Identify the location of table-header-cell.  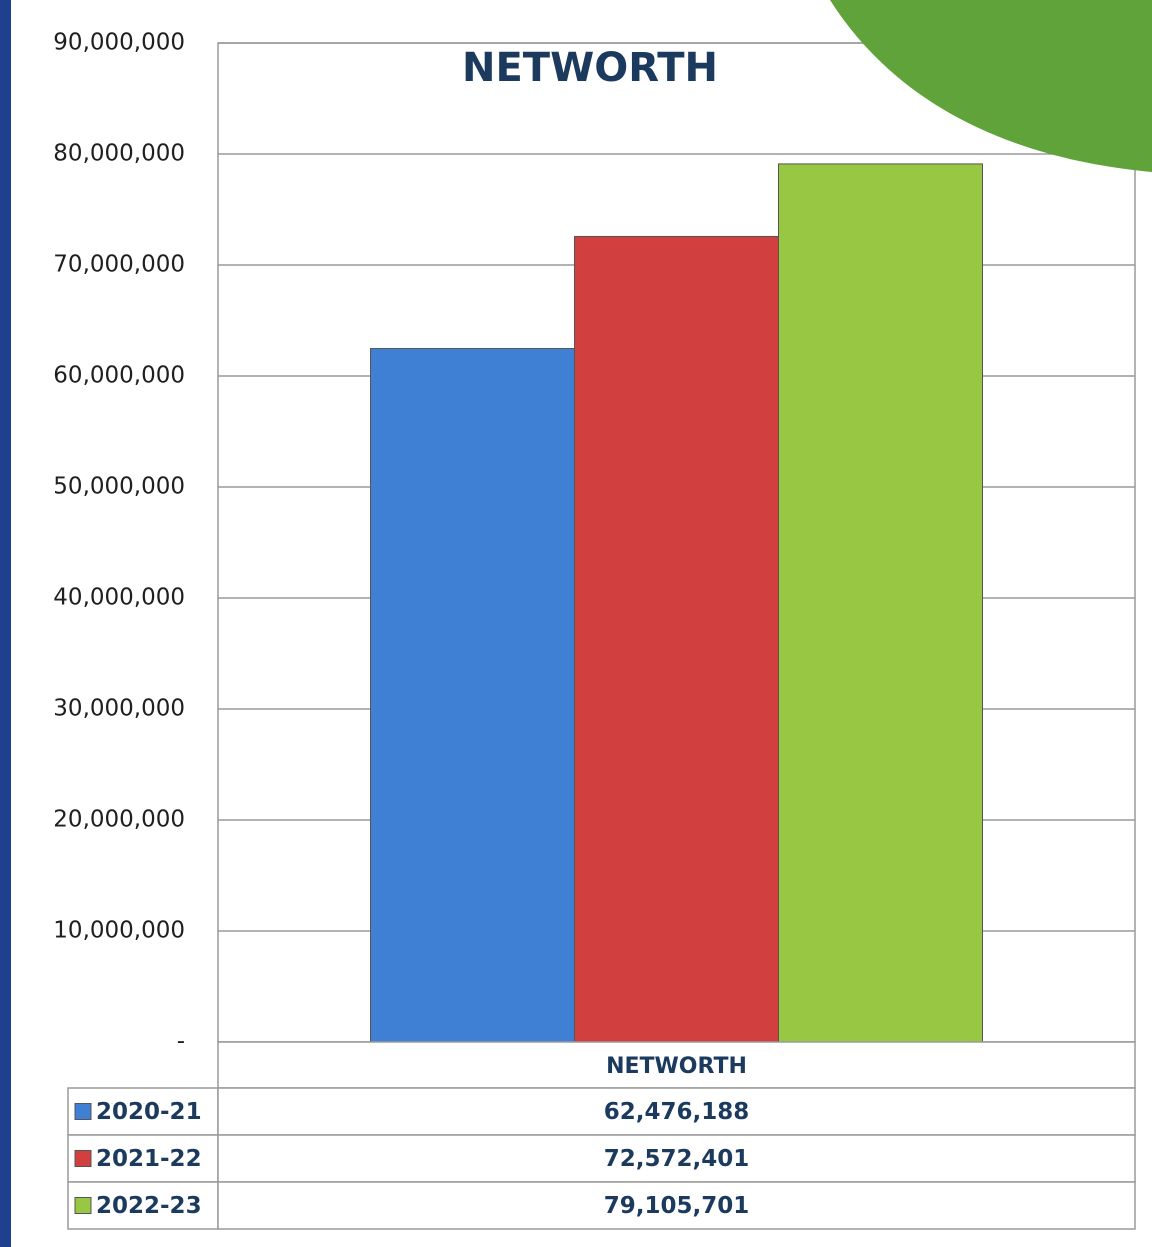
(676, 1065).